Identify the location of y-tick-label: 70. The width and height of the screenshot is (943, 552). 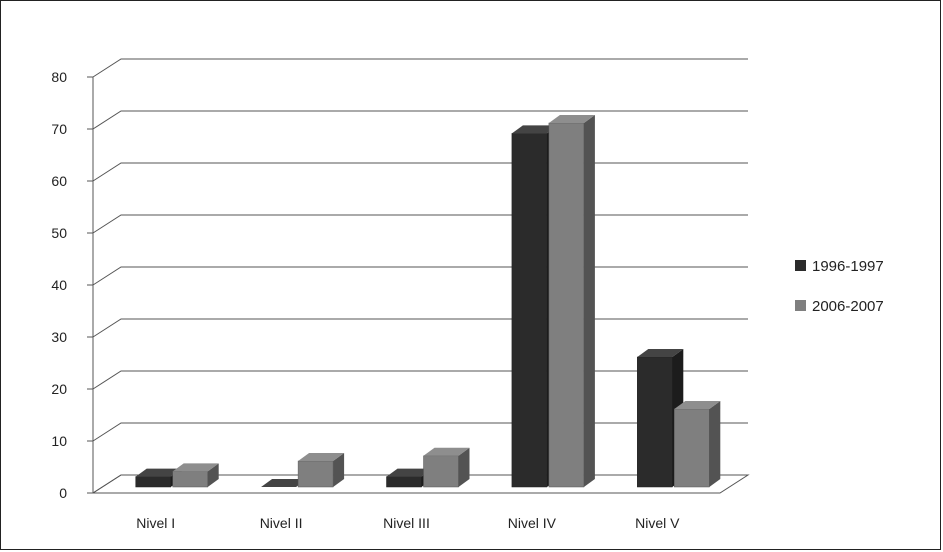
(59, 129).